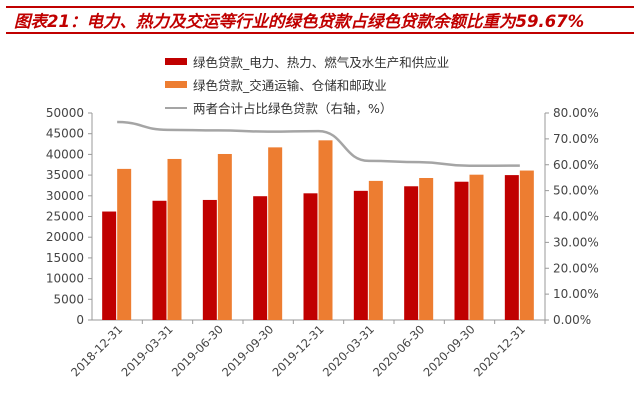 Image resolution: width=640 pixels, height=409 pixels. What do you see at coordinates (65, 279) in the screenshot?
I see `y-tick-label: 10000` at bounding box center [65, 279].